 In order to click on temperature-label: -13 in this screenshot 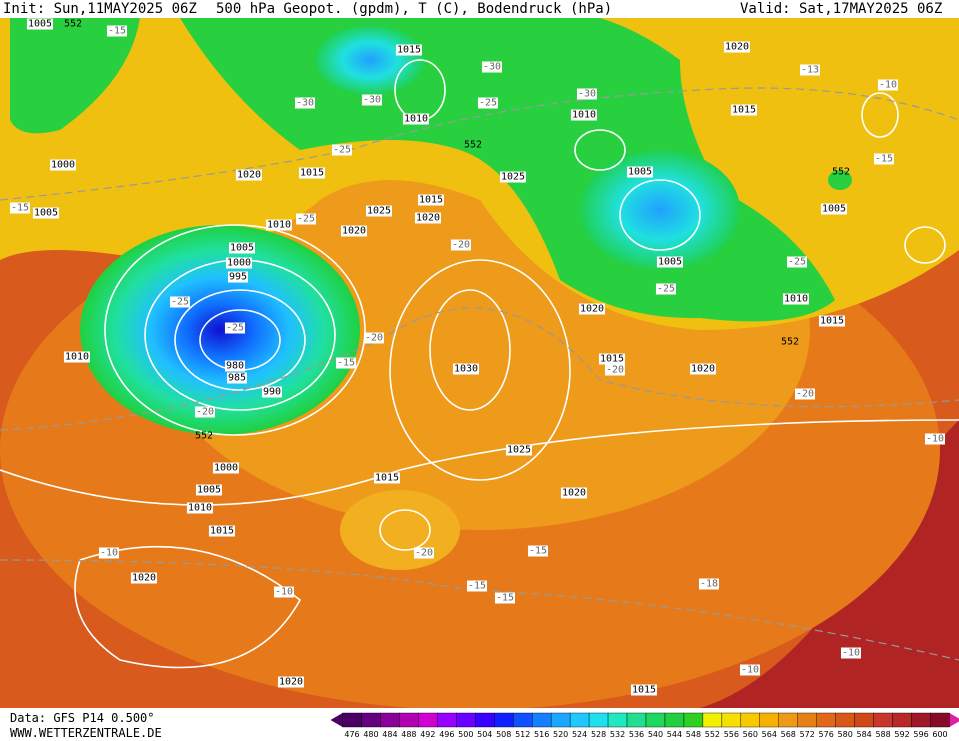, I will do `click(810, 70)`.